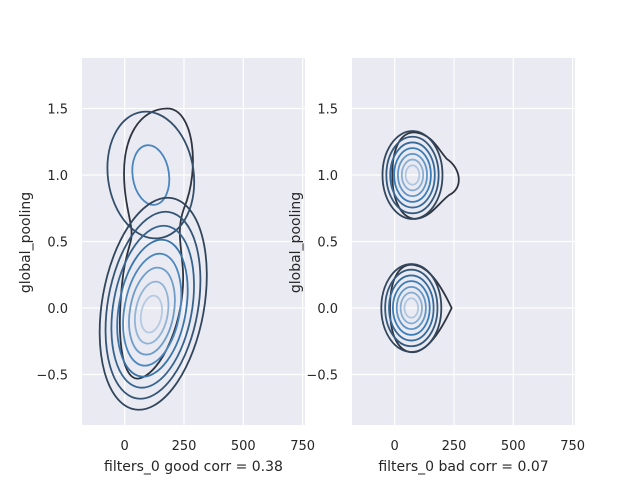  What do you see at coordinates (193, 467) in the screenshot?
I see `x-axis-label: filters_0 good corr = 0.38` at bounding box center [193, 467].